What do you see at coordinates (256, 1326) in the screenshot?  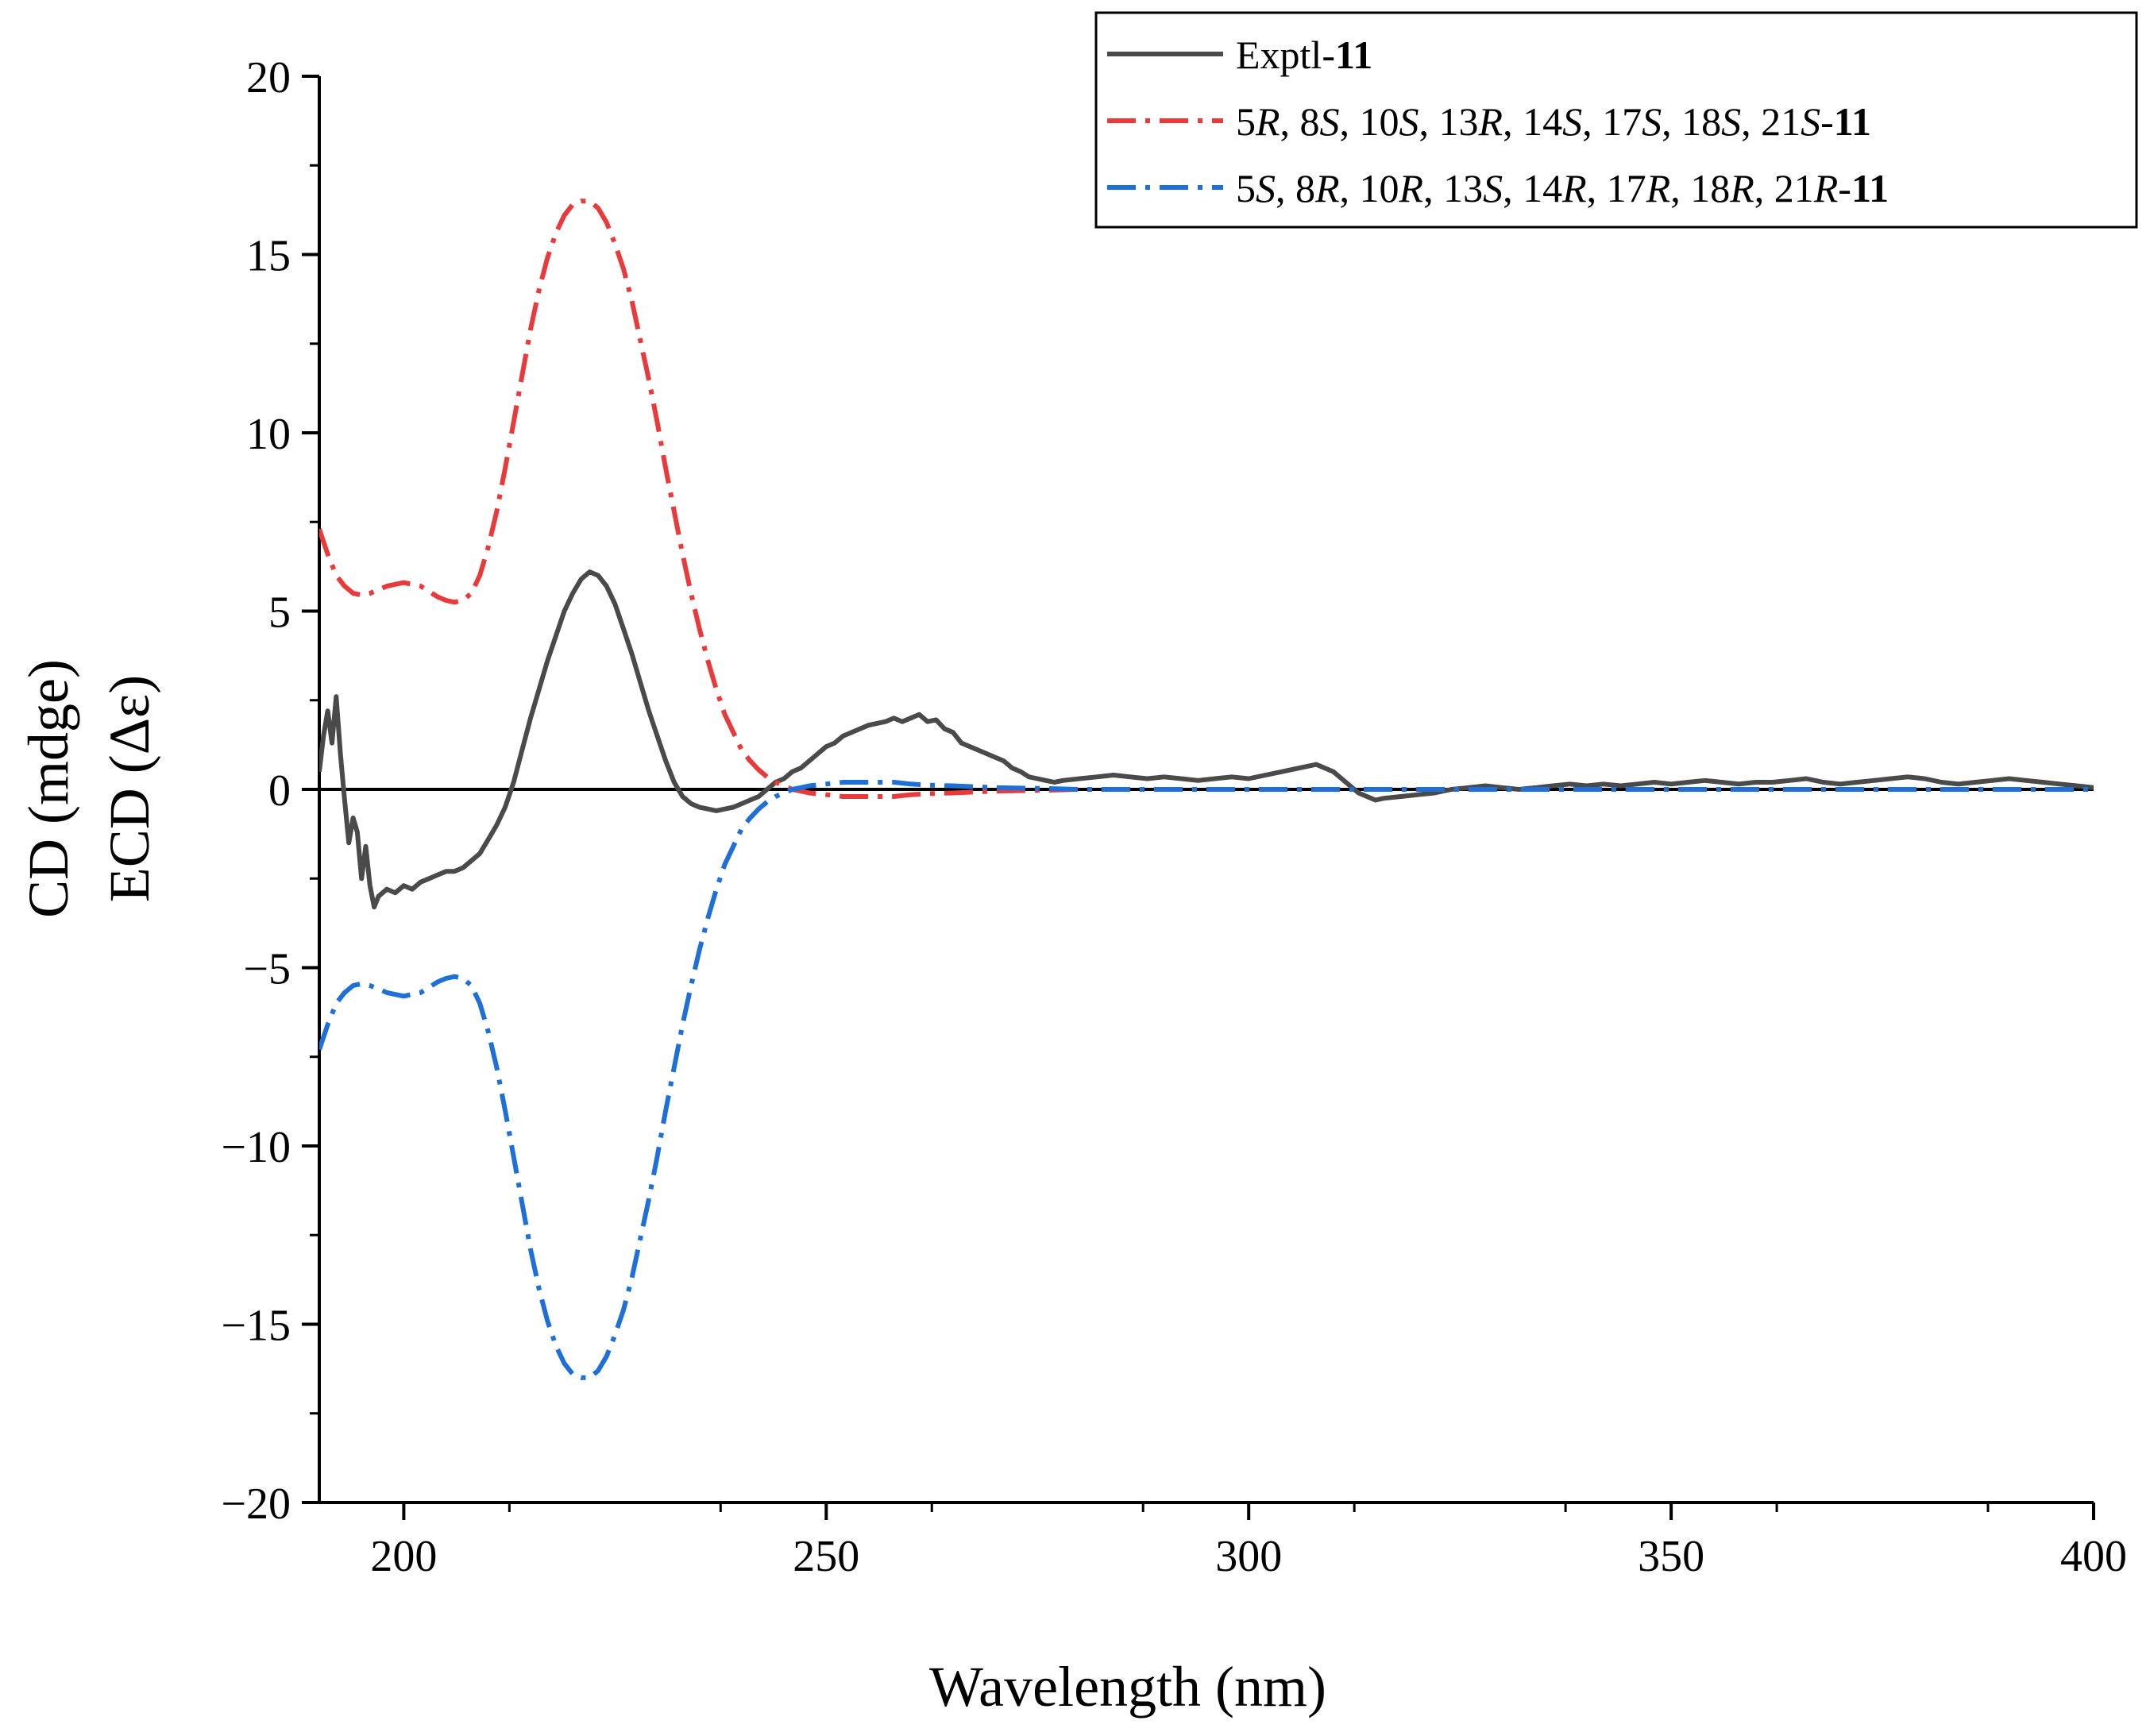 I see `y-tick-label: −15` at bounding box center [256, 1326].